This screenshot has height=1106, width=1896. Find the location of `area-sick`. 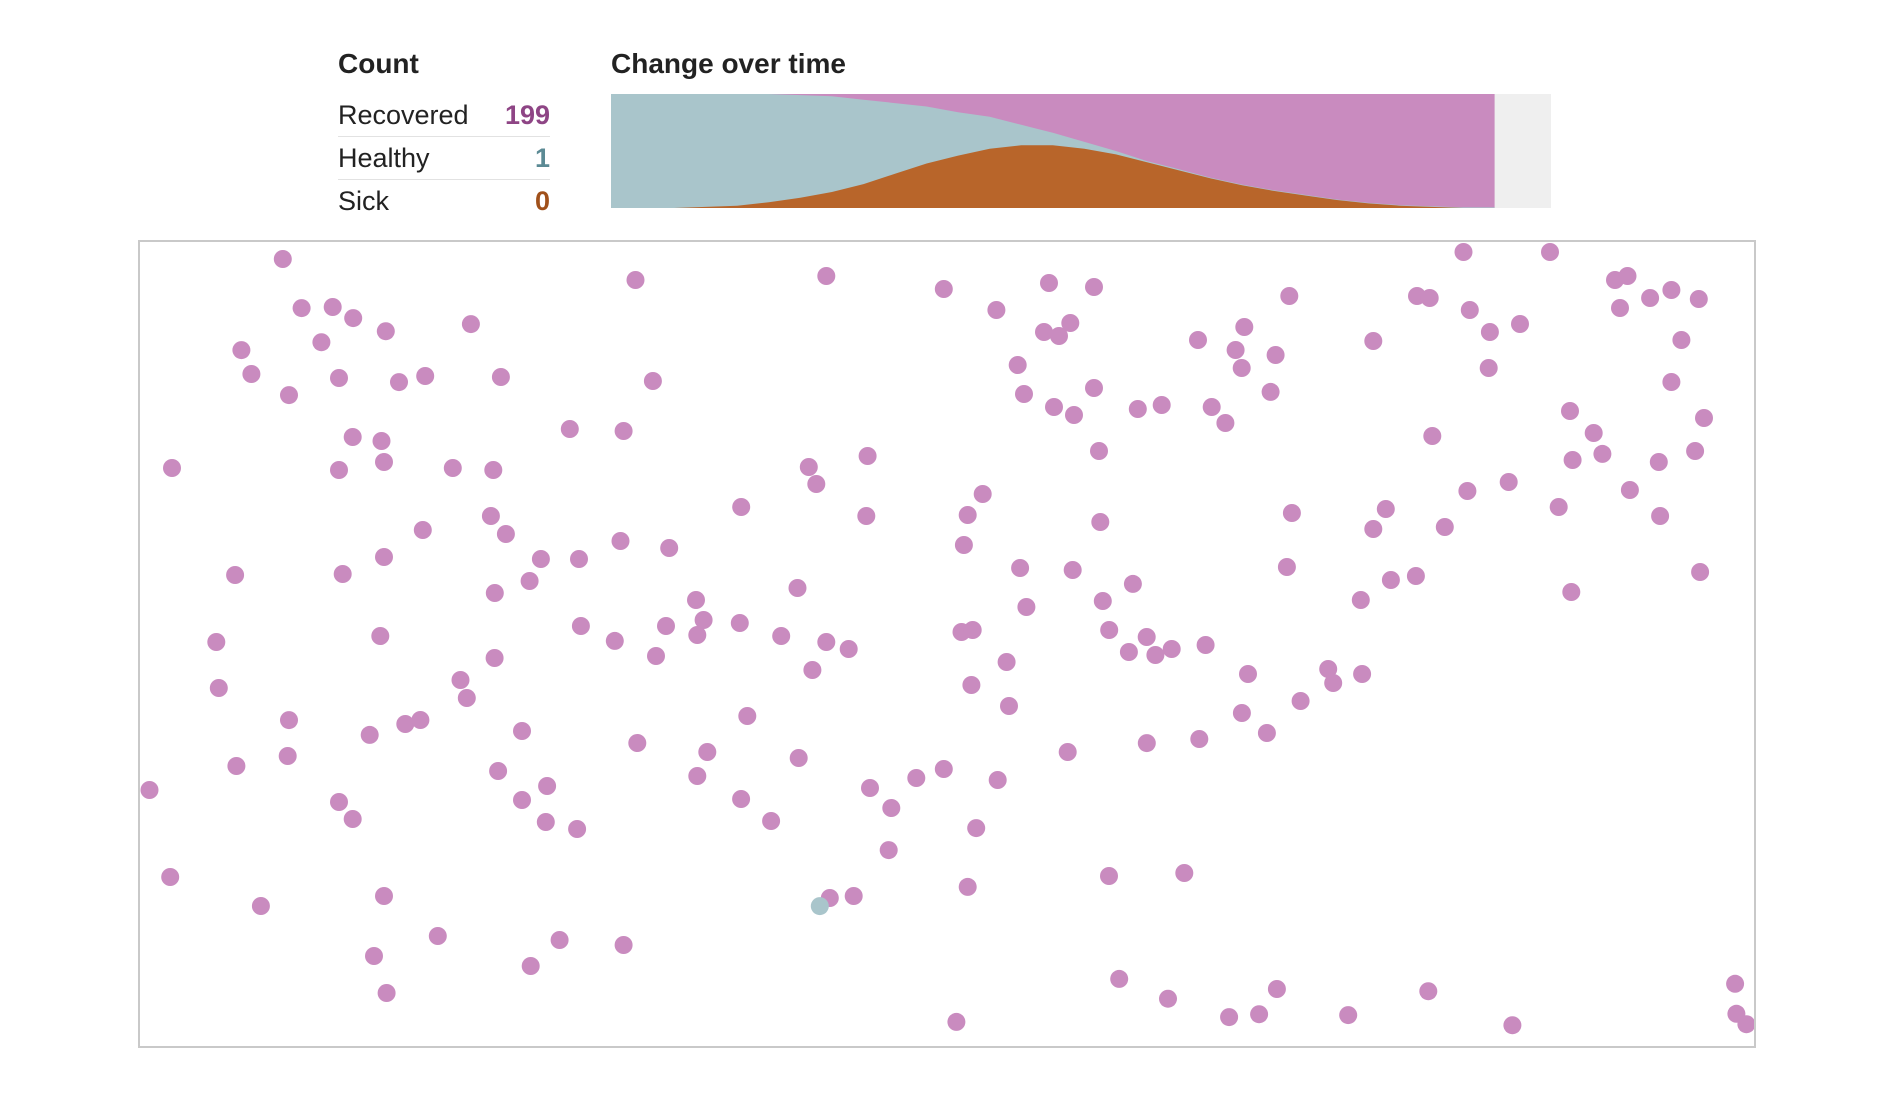

area-sick is located at coordinates (1053, 176).